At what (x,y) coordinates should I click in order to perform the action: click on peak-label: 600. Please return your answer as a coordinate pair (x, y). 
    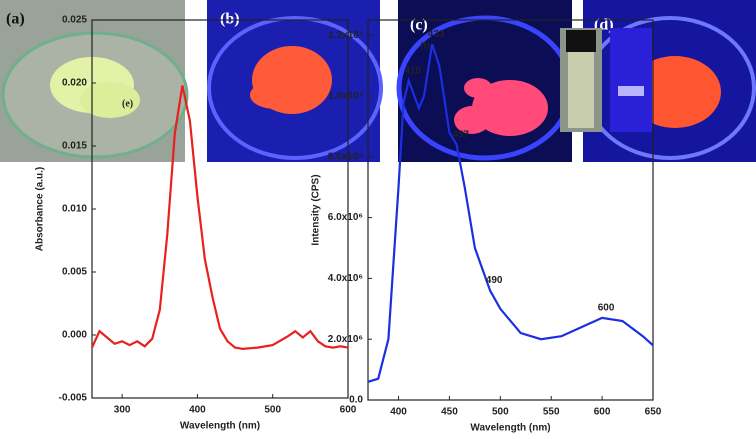
    Looking at the image, I should click on (606, 308).